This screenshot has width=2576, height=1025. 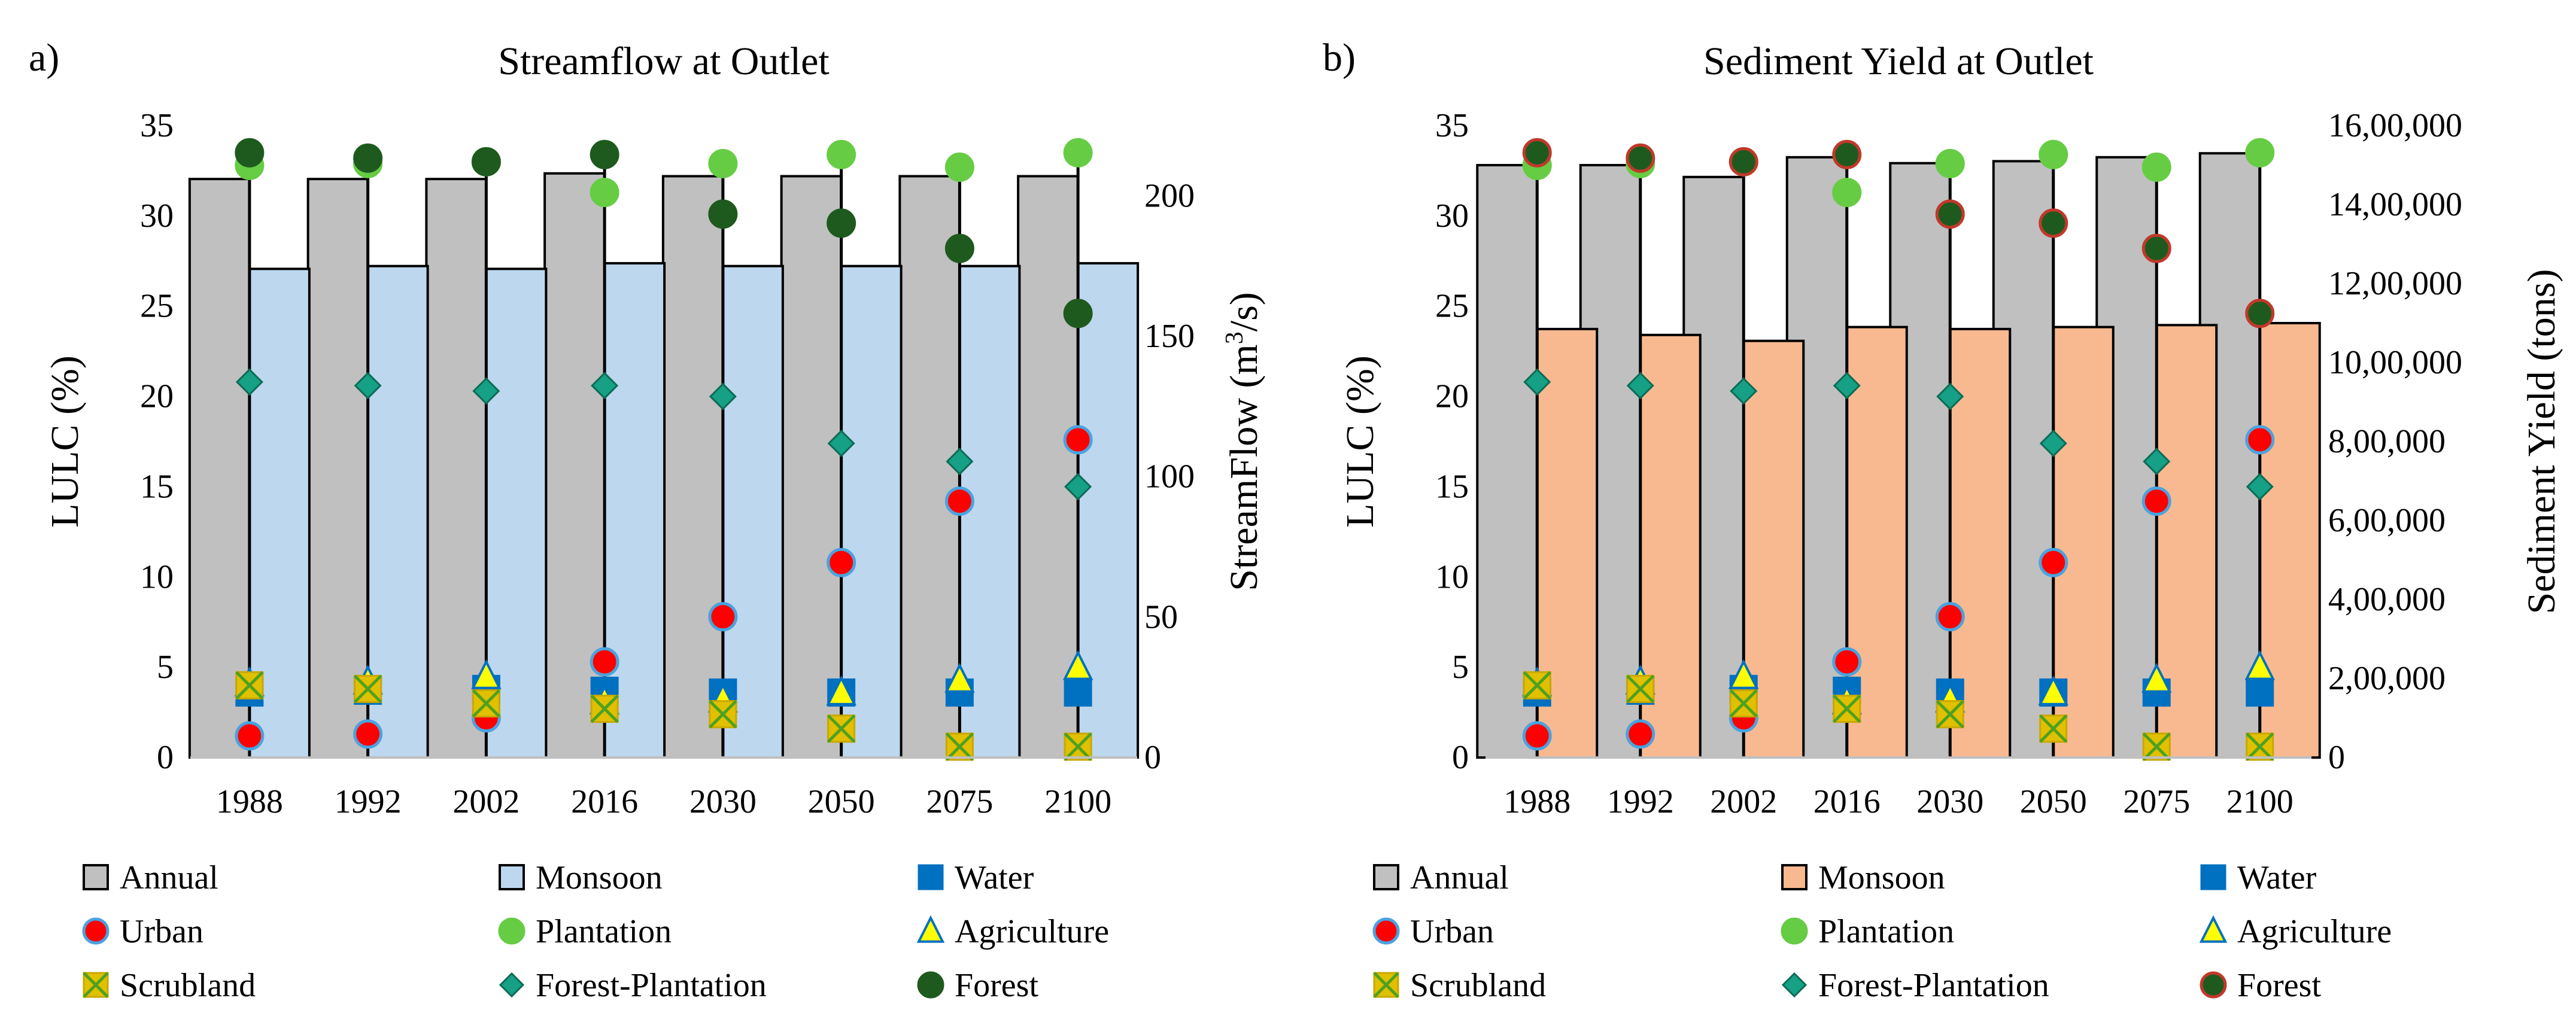 I want to click on point-scrubland-2050-cross-b, so click(x=2053, y=728).